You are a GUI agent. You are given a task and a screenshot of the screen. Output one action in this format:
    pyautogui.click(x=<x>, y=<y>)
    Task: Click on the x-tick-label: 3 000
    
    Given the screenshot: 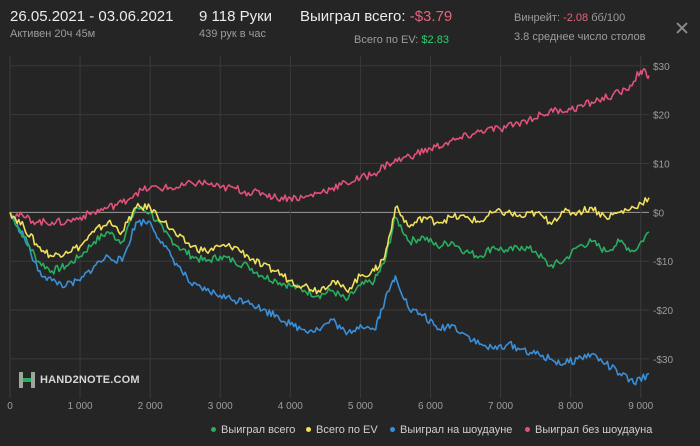 What is the action you would take?
    pyautogui.click(x=220, y=406)
    